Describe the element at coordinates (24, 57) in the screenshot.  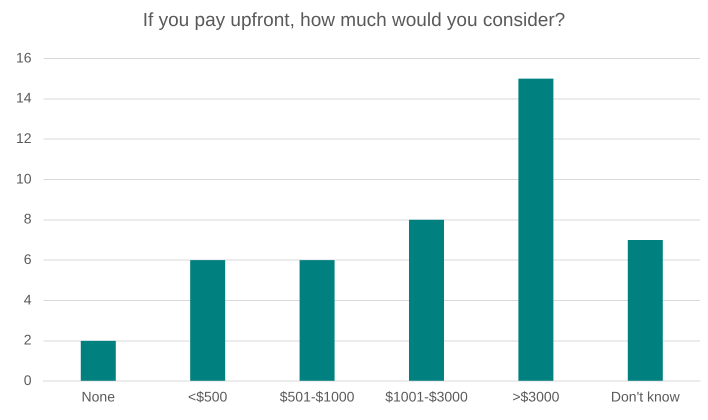
I see `y-tick-label: 16` at that location.